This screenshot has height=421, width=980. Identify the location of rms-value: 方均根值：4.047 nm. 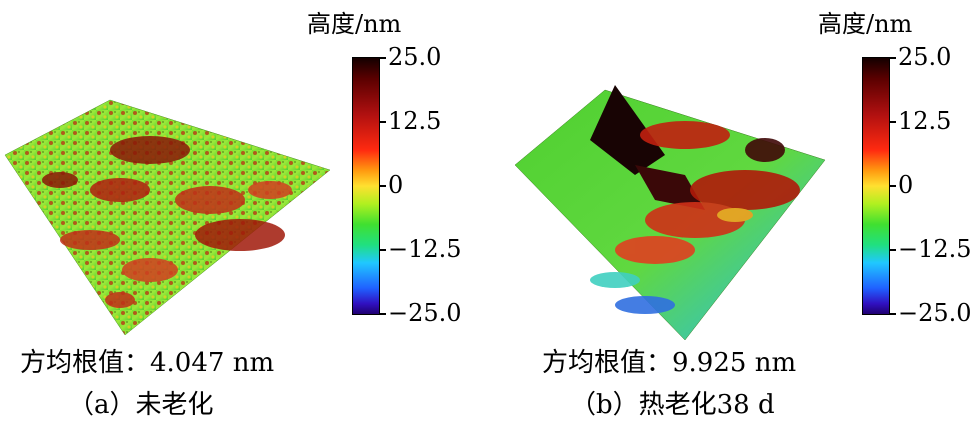
(147, 363).